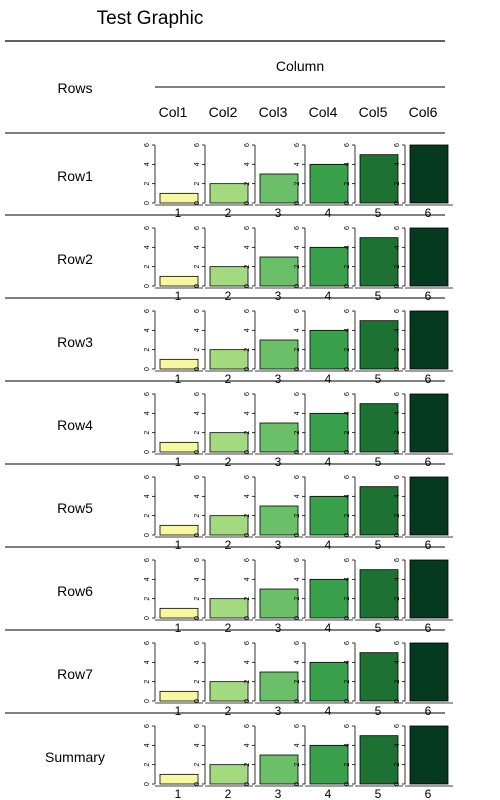  Describe the element at coordinates (428, 545) in the screenshot. I see `x-tick-label: 6` at that location.